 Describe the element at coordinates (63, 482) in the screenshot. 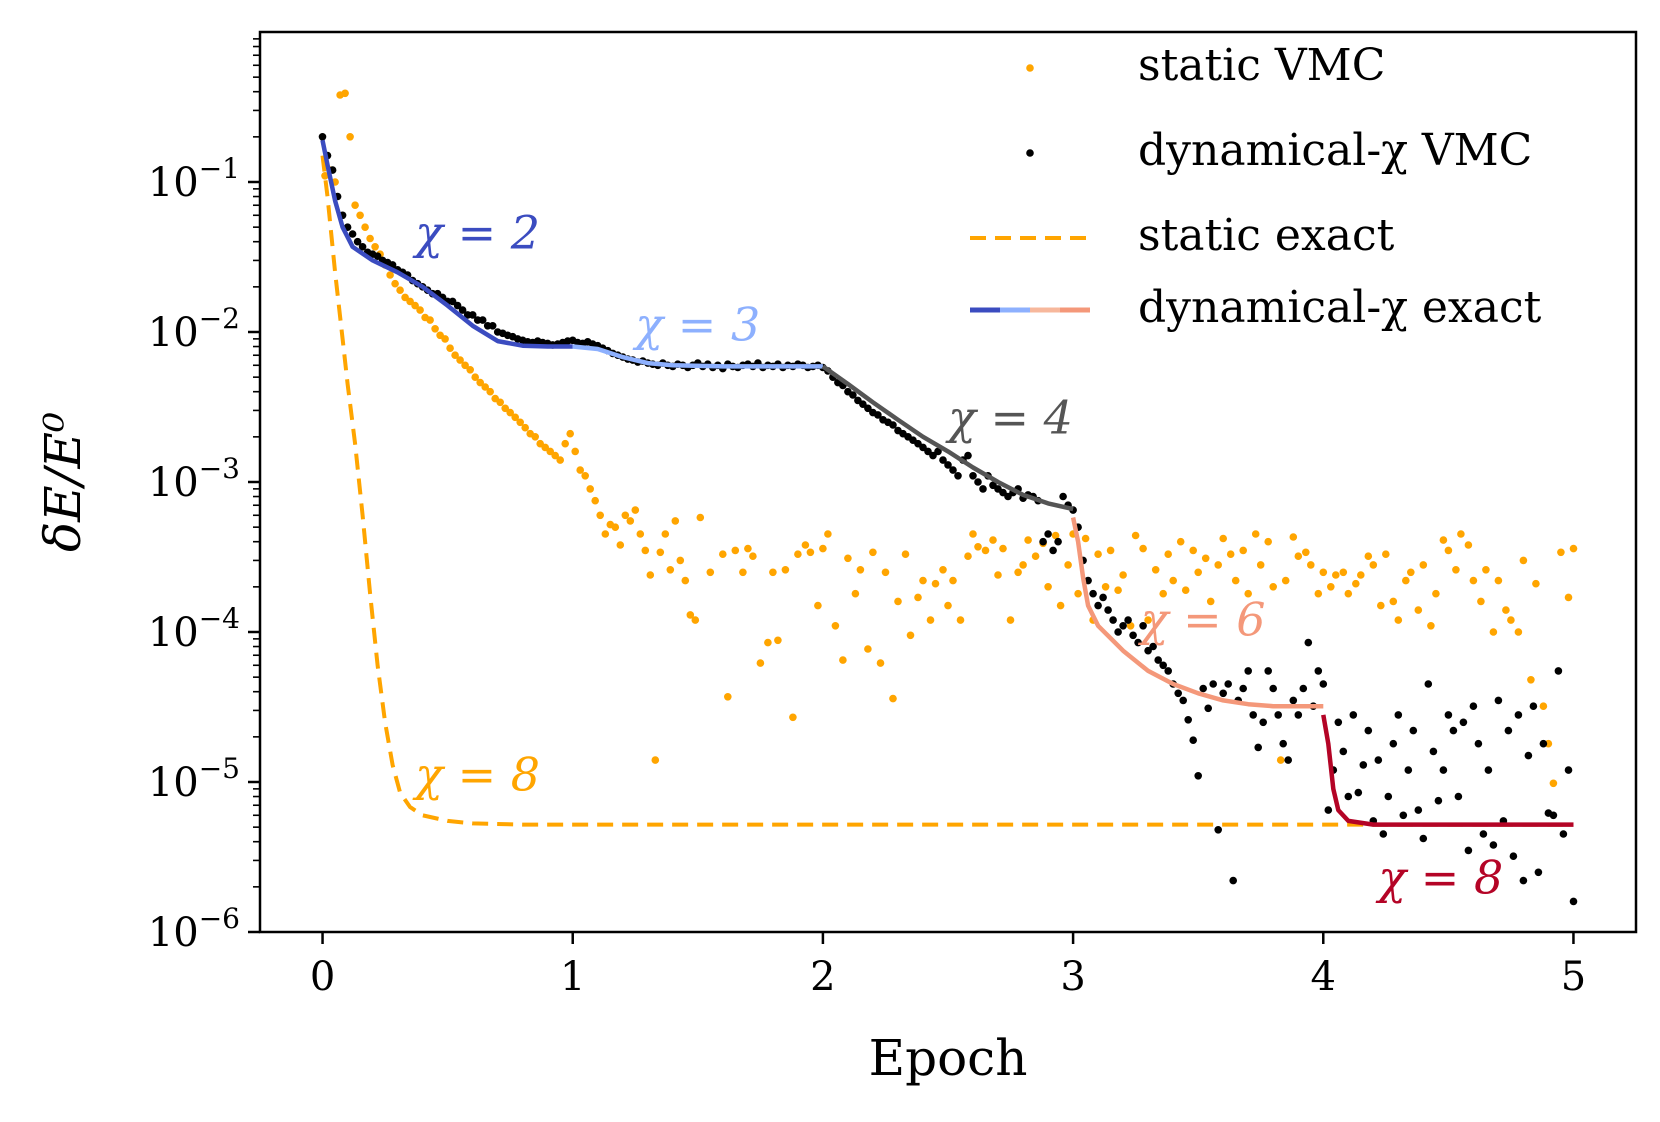

I see `y-axis-label: δE/E⁰` at that location.